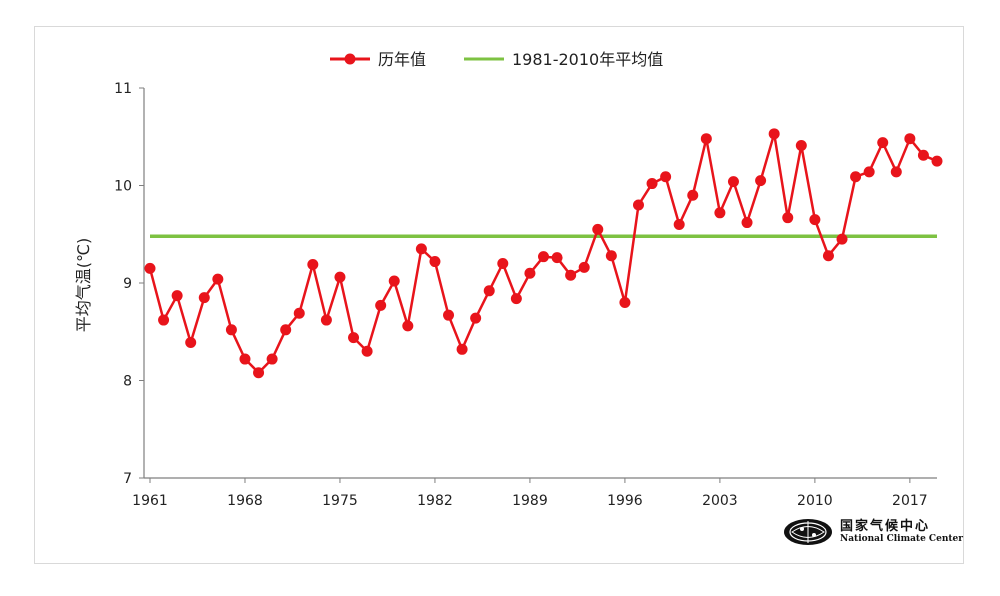  I want to click on y-tick-label: 7, so click(127, 479).